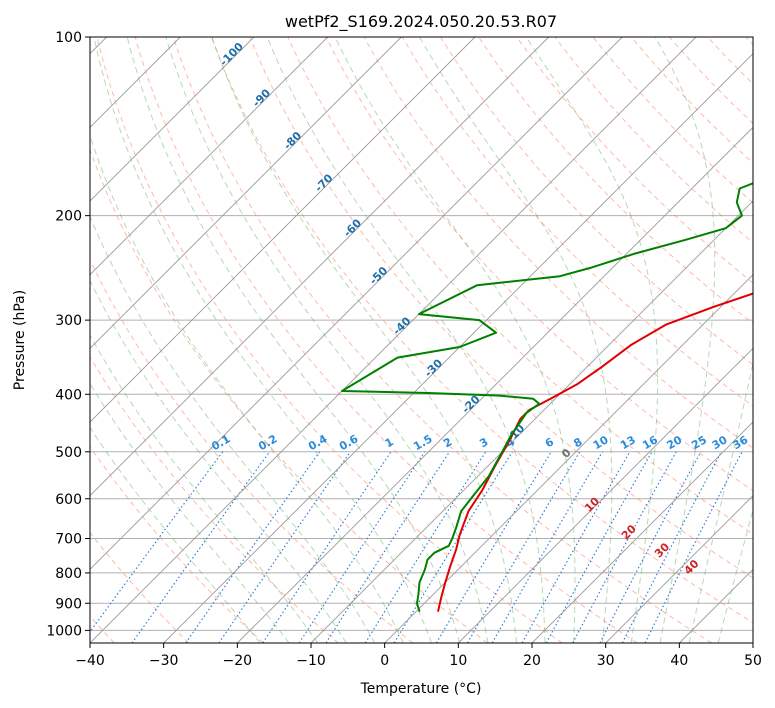 Image resolution: width=775 pixels, height=708 pixels. Describe the element at coordinates (68, 604) in the screenshot. I see `y-tick-label: 900` at that location.